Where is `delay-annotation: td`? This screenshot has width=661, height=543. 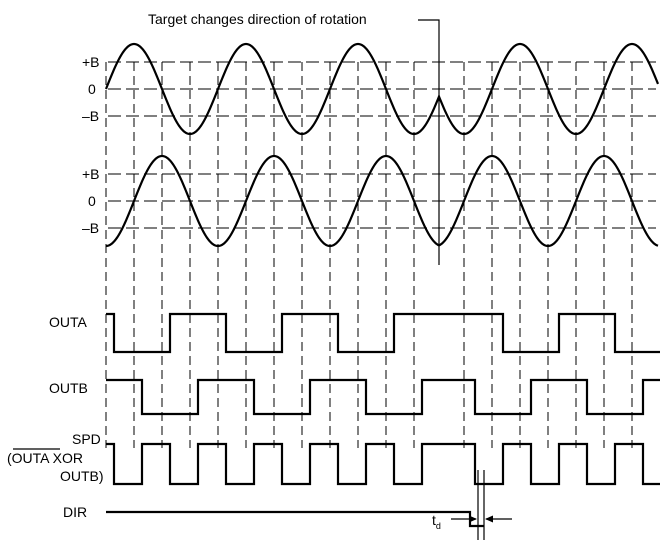
delay-annotation: td is located at coordinates (472, 505).